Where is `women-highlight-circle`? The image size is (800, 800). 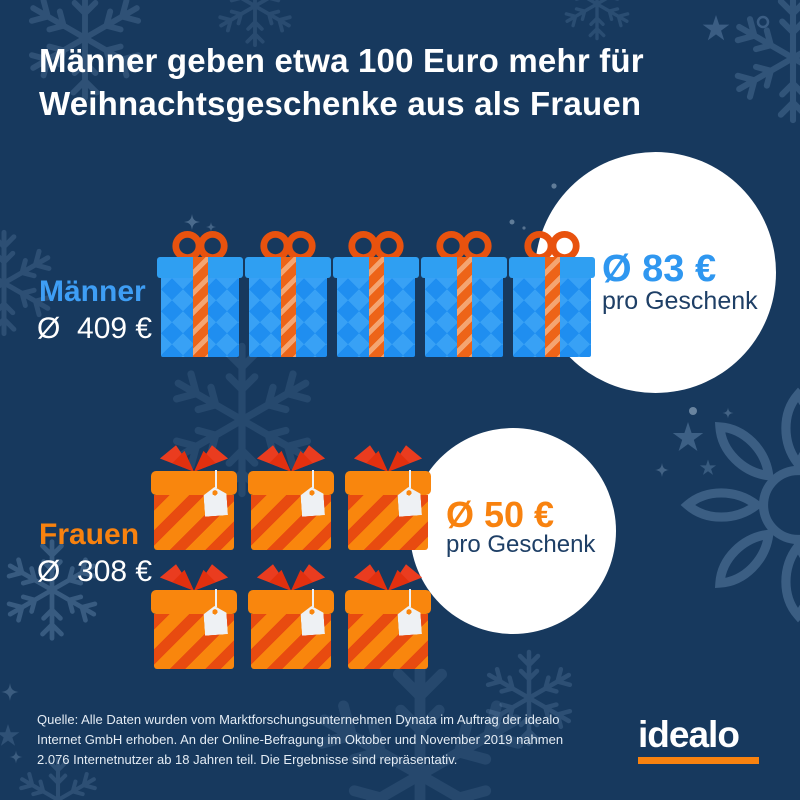
women-highlight-circle is located at coordinates (513, 531).